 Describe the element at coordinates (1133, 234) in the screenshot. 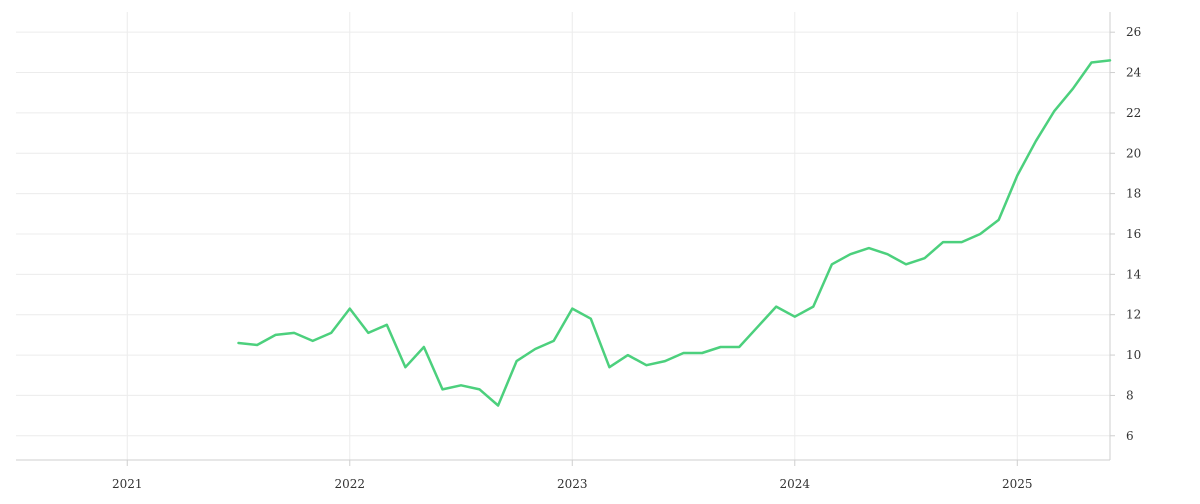

I see `y-tick-label: 16` at that location.